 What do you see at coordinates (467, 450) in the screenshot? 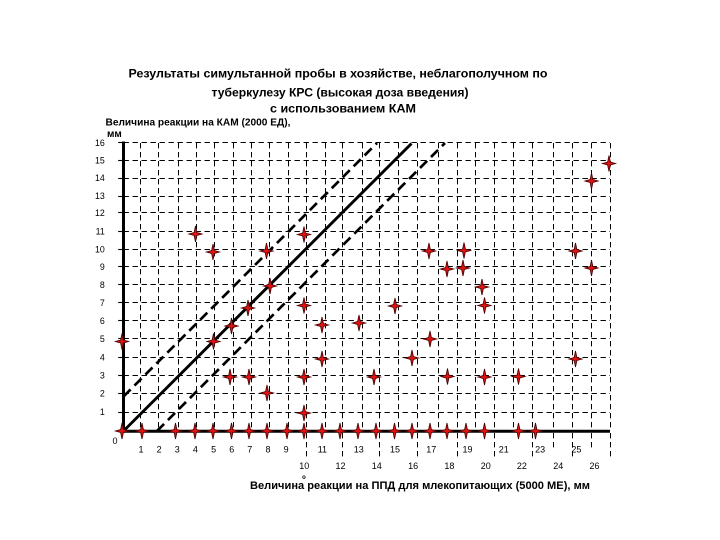
I see `svg-text: 19` at bounding box center [467, 450].